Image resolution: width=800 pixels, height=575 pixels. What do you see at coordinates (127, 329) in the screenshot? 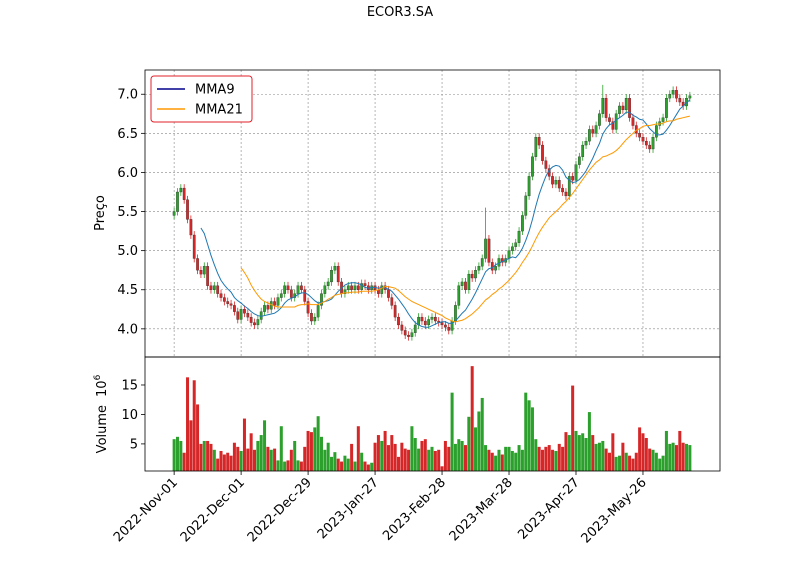
I see `y-tick-label: 4.0` at bounding box center [127, 329].